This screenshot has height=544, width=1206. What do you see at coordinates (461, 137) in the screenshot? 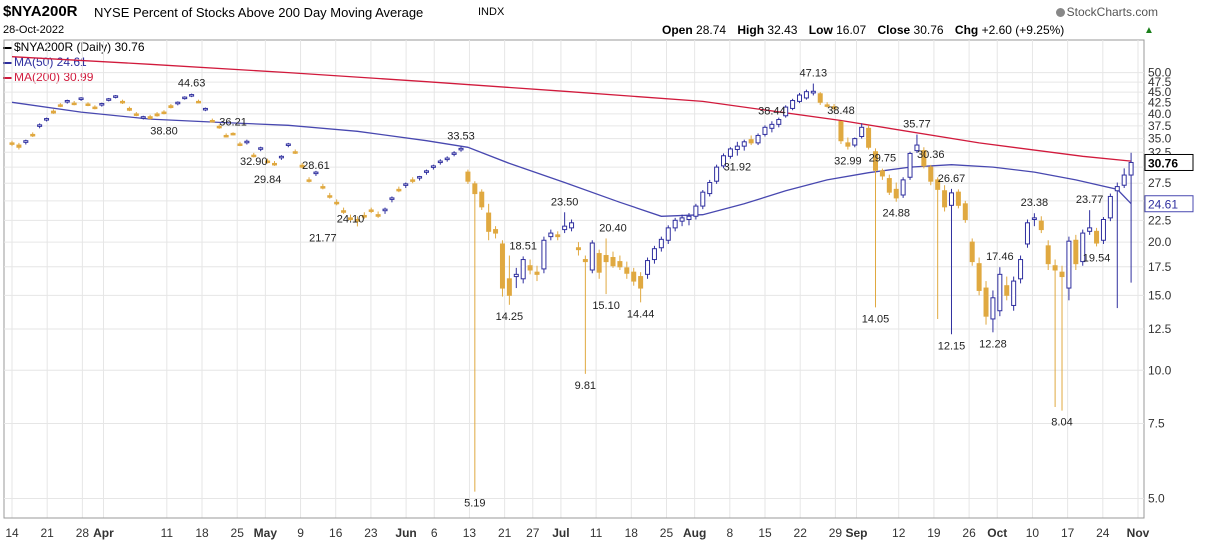
I see `annotation-label: 33.53` at bounding box center [461, 137].